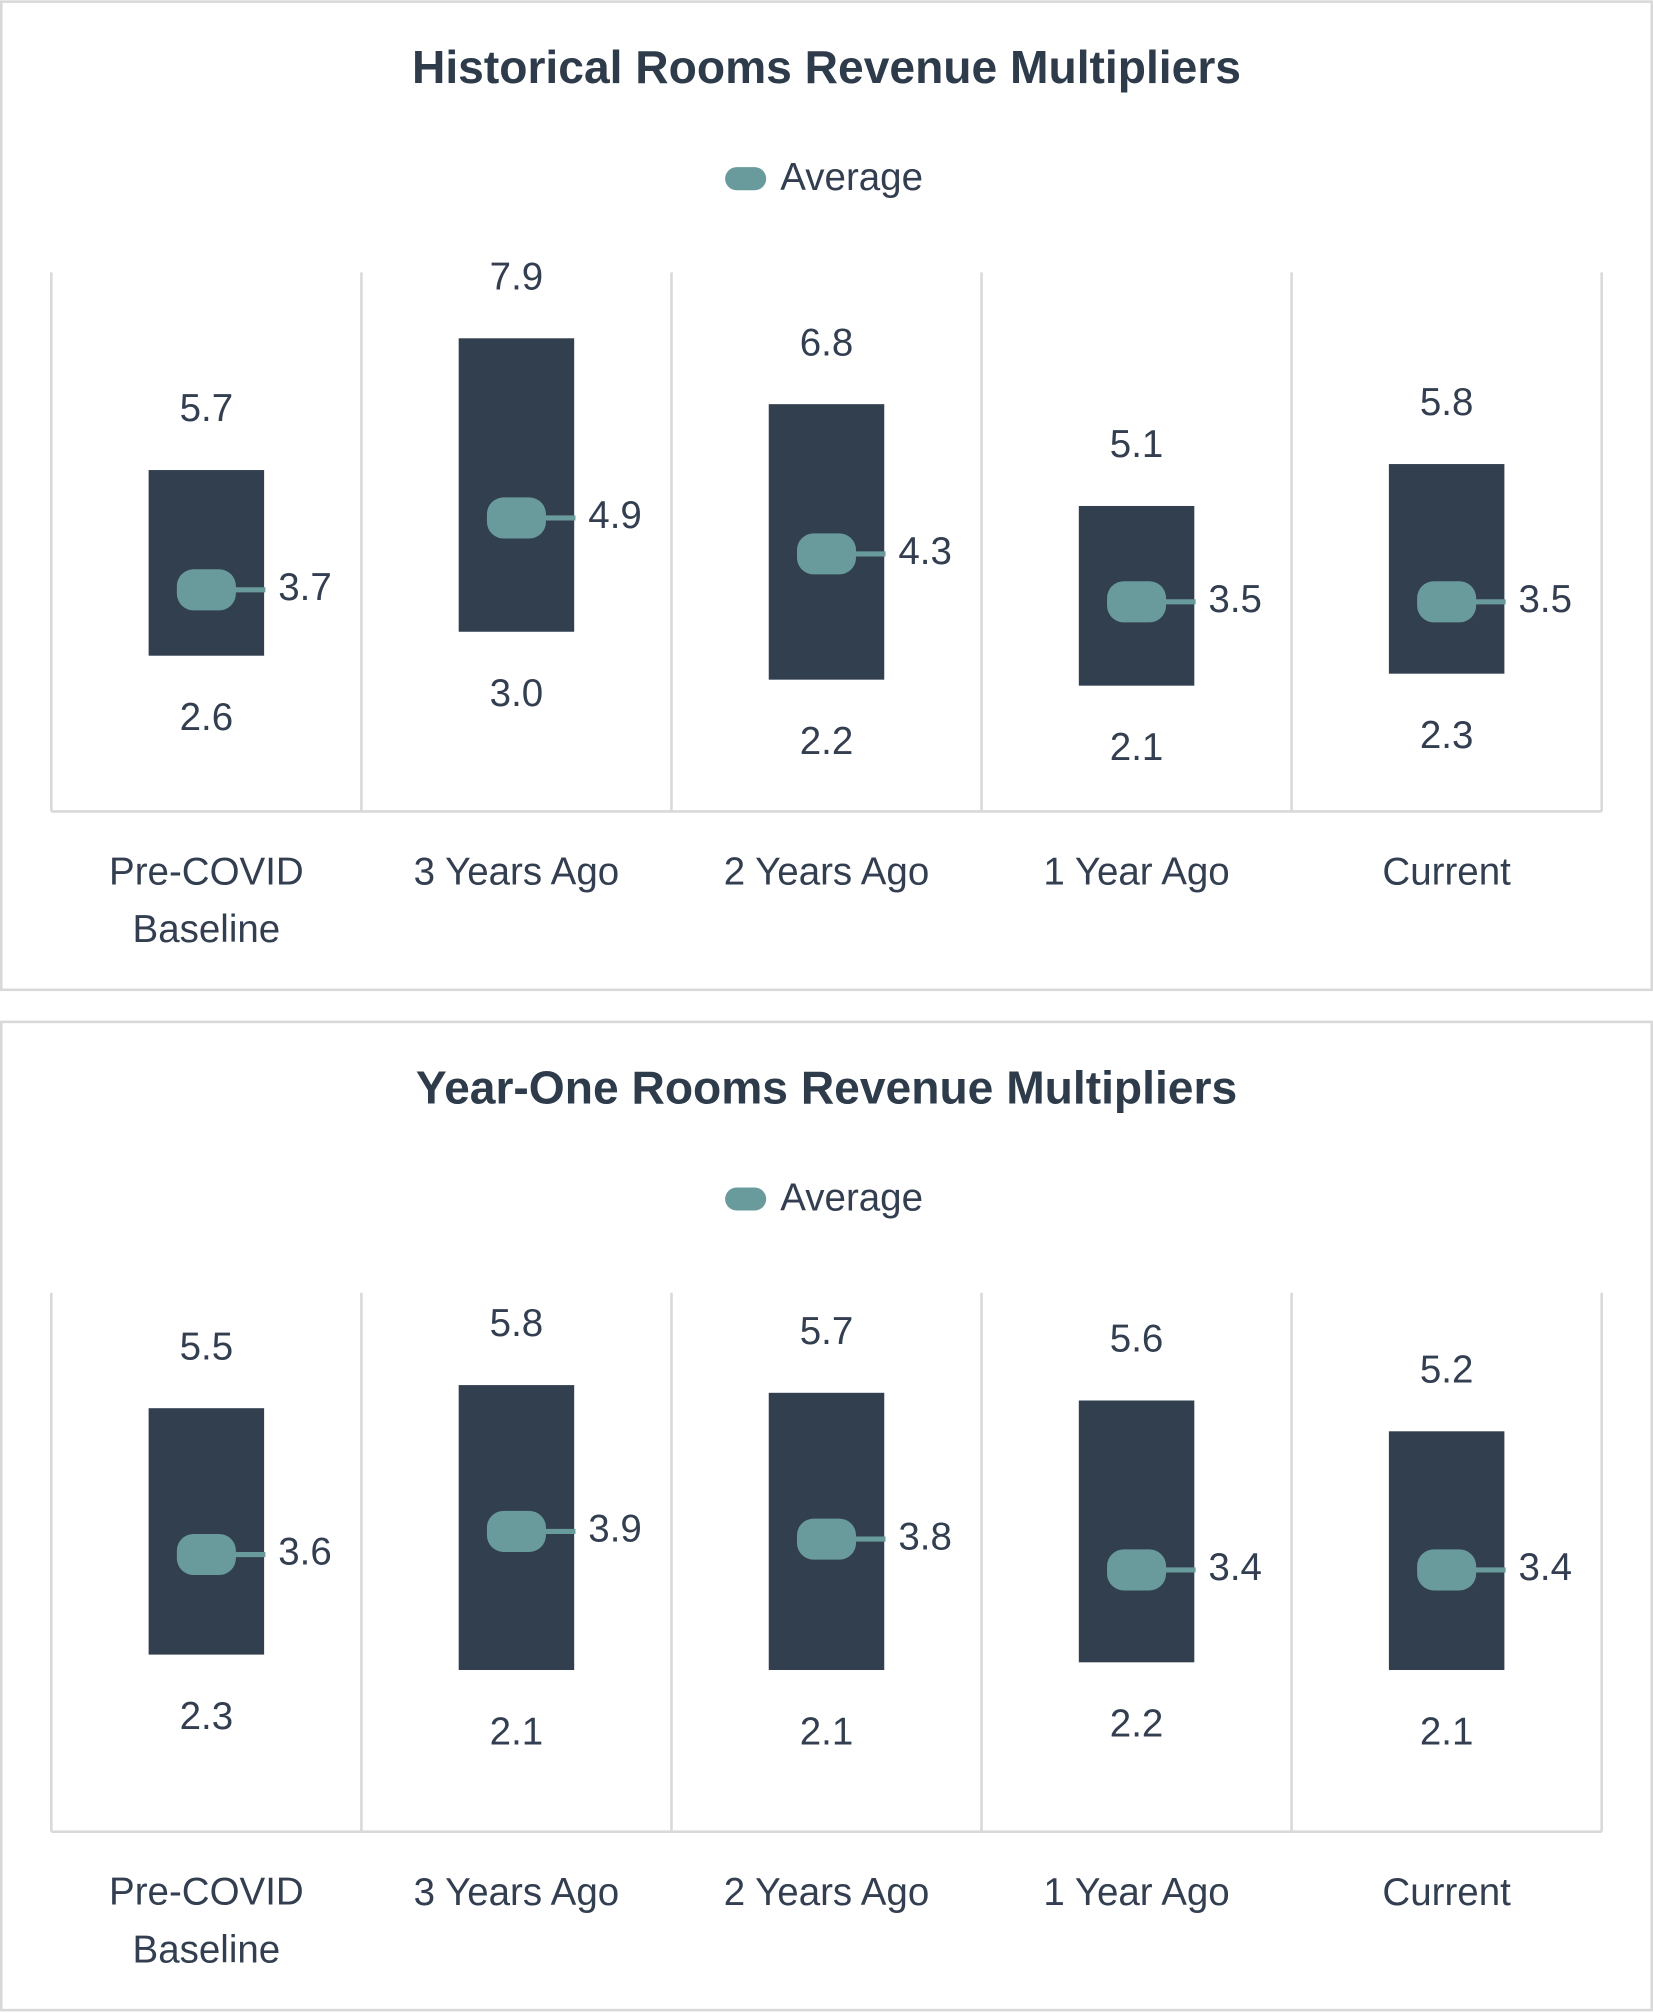 This screenshot has width=1653, height=2013. What do you see at coordinates (826, 1087) in the screenshot?
I see `chart-title: Year-One Rooms Revenue Multipliers` at bounding box center [826, 1087].